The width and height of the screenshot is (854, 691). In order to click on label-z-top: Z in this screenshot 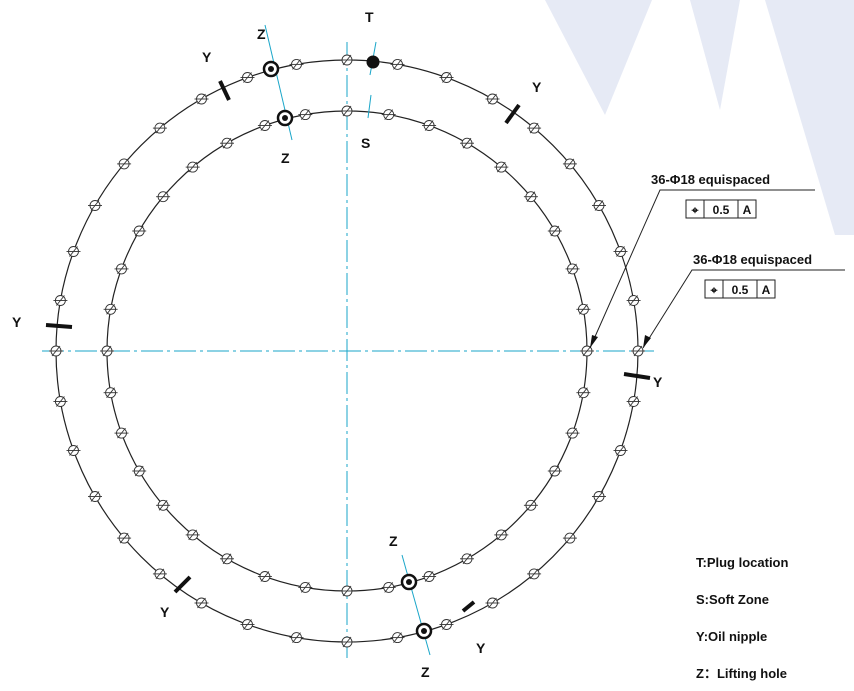, I will do `click(261, 34)`.